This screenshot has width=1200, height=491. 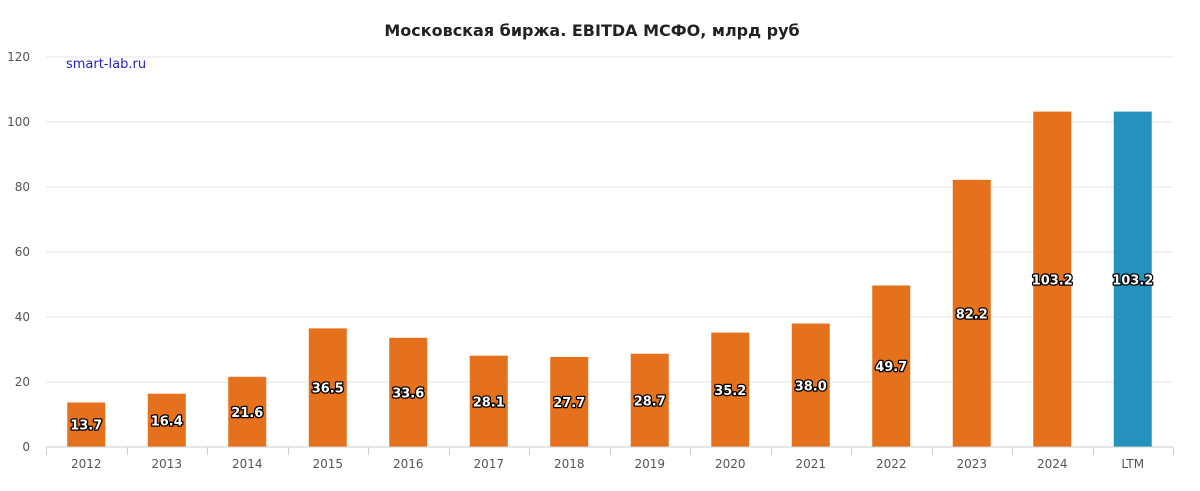 What do you see at coordinates (166, 464) in the screenshot?
I see `x-tick-label: 2013` at bounding box center [166, 464].